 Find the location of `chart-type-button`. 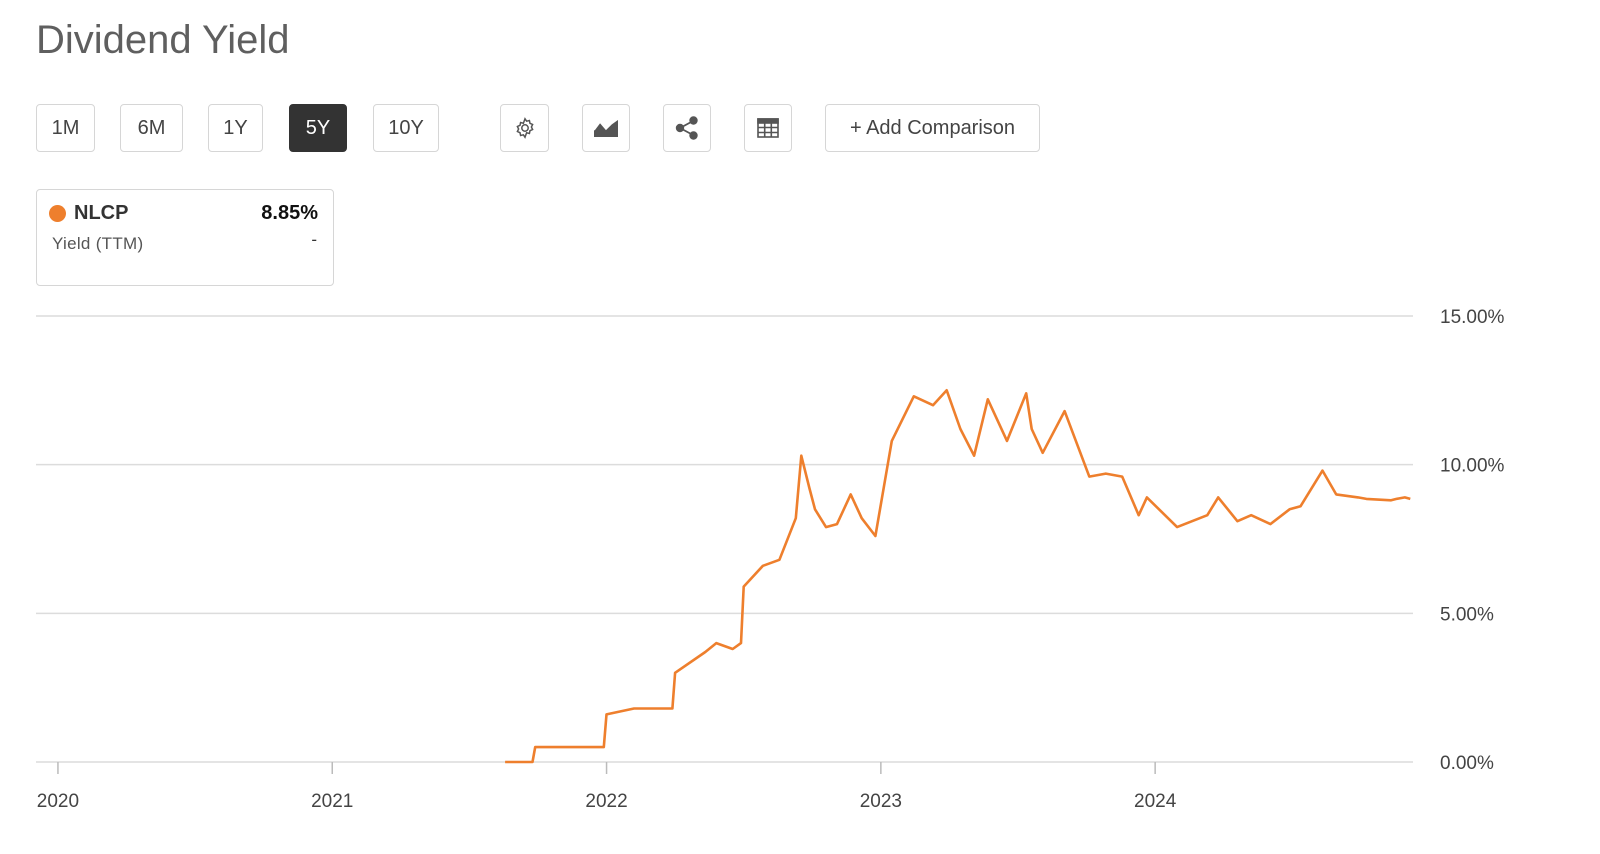

chart-type-button is located at coordinates (606, 128).